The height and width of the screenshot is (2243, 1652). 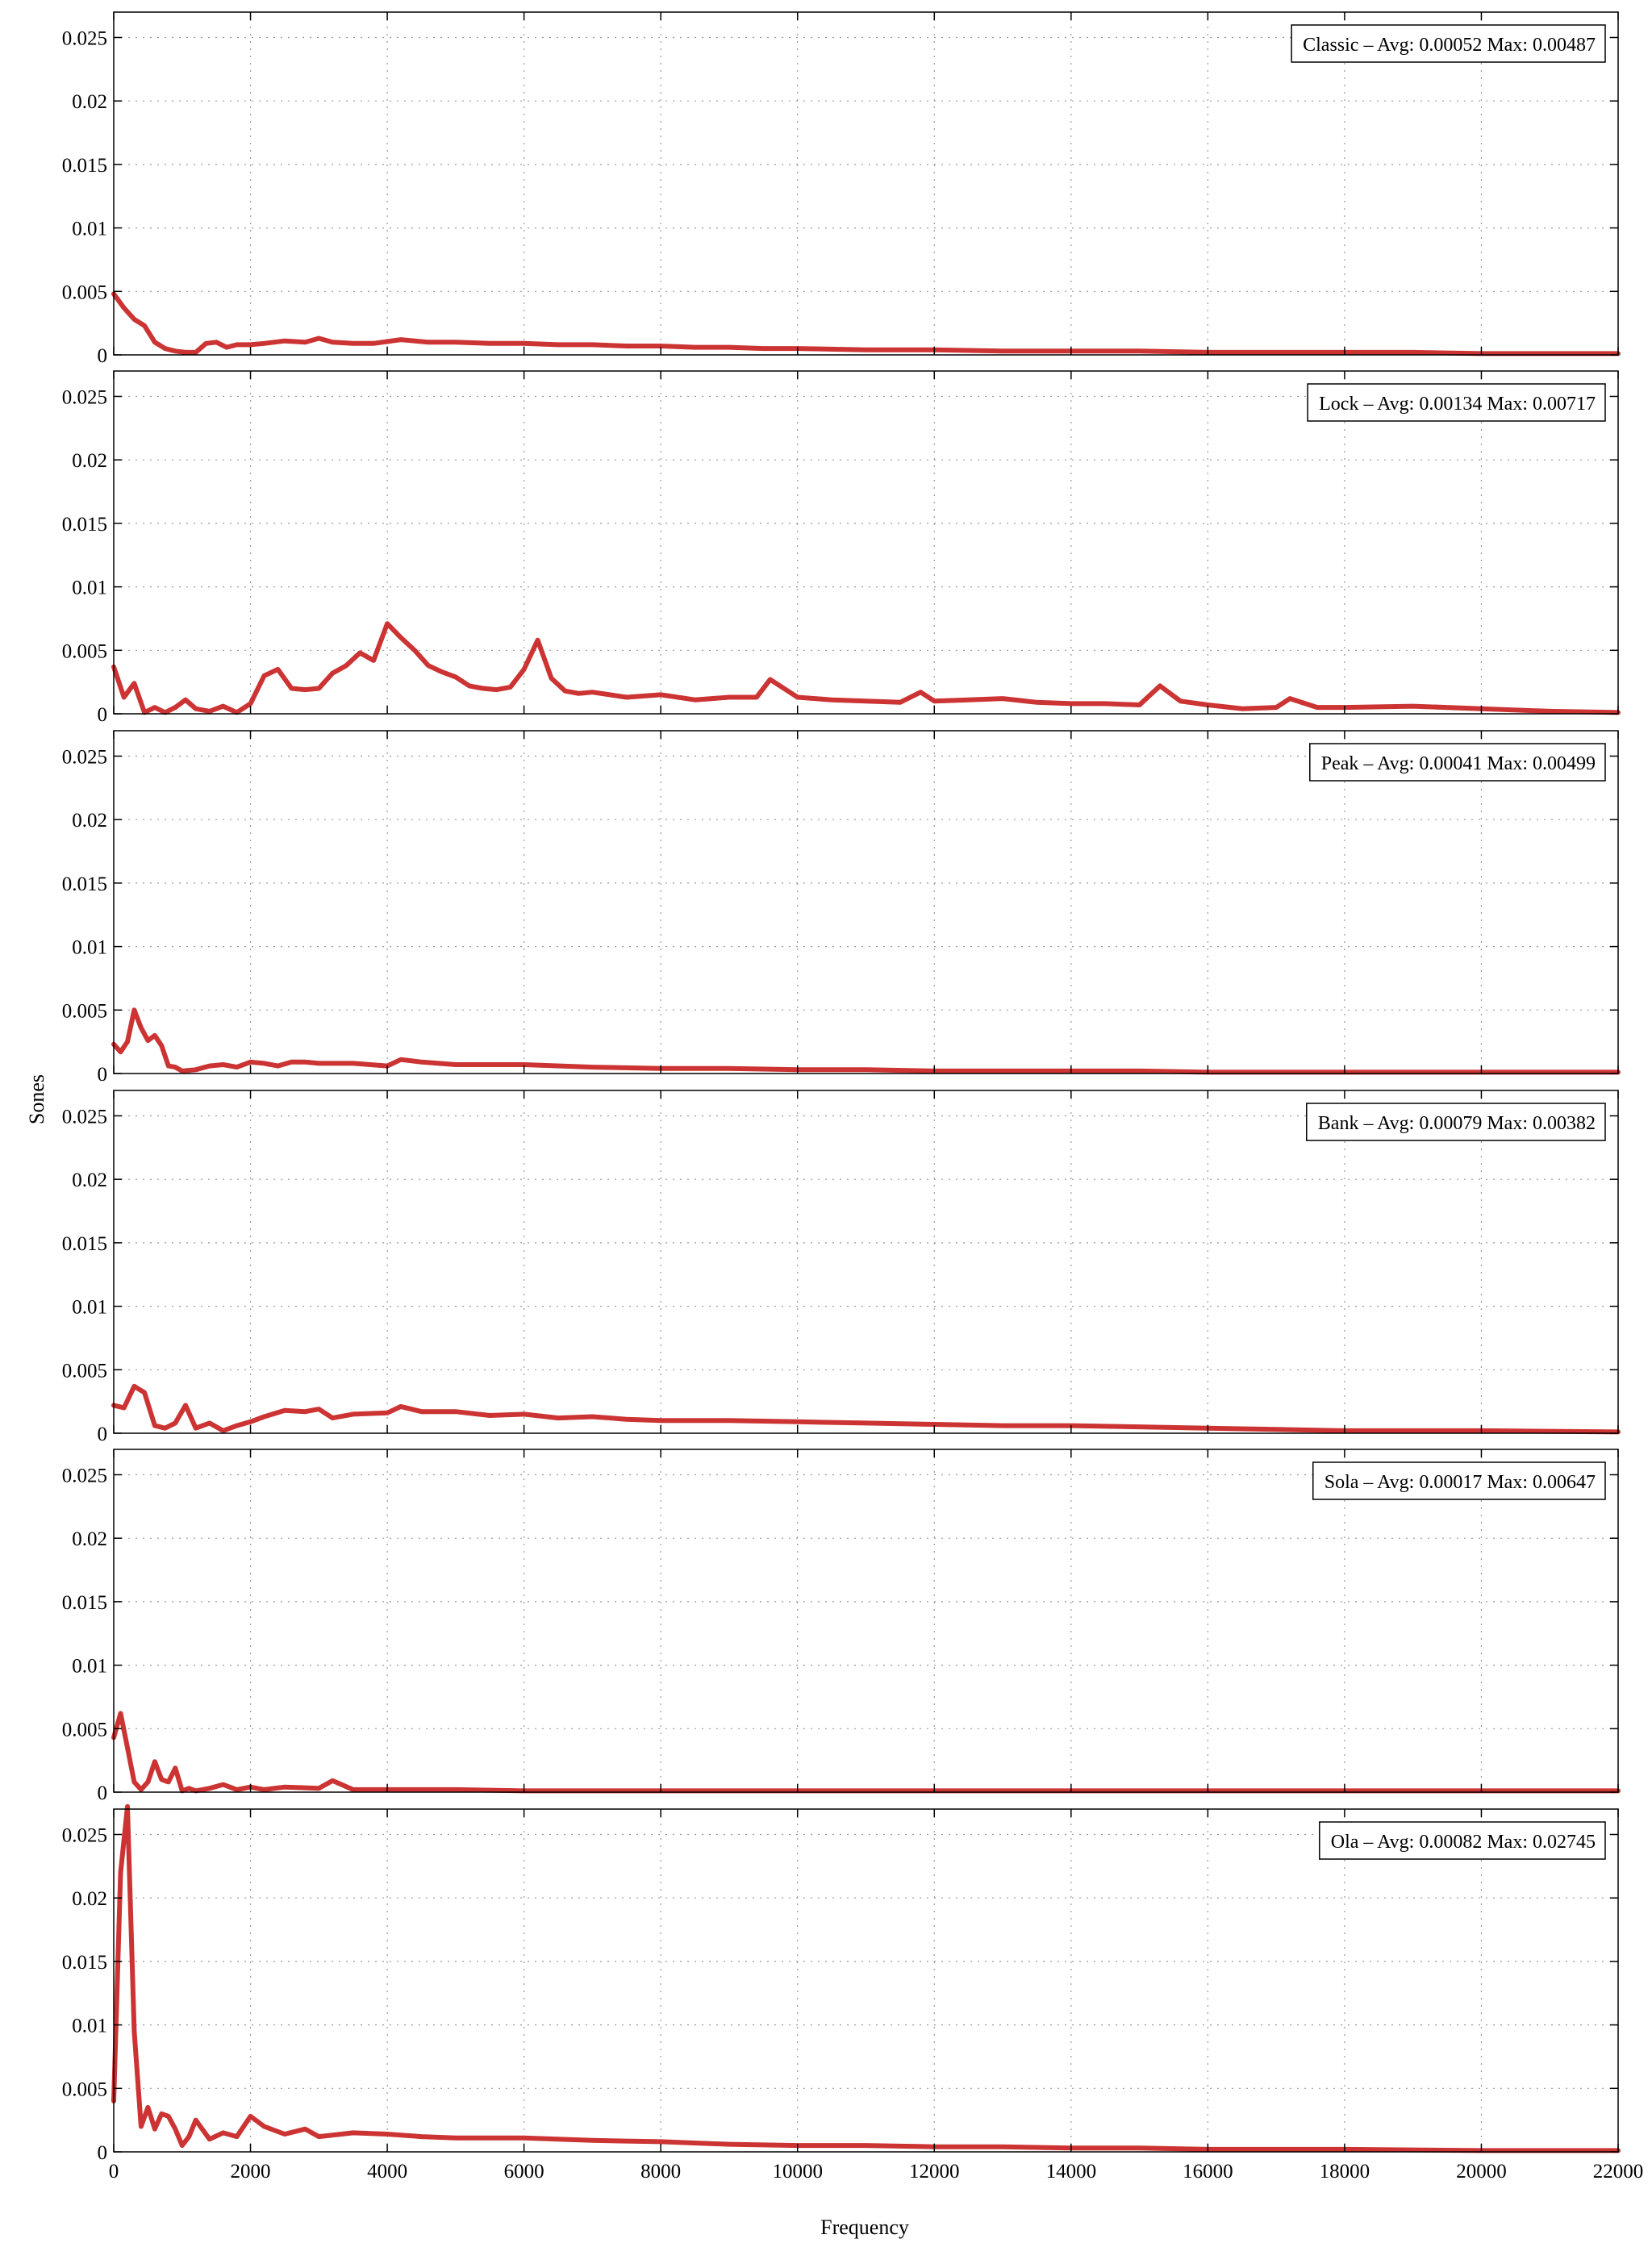 I want to click on x-tick-label: 8000, so click(x=661, y=2172).